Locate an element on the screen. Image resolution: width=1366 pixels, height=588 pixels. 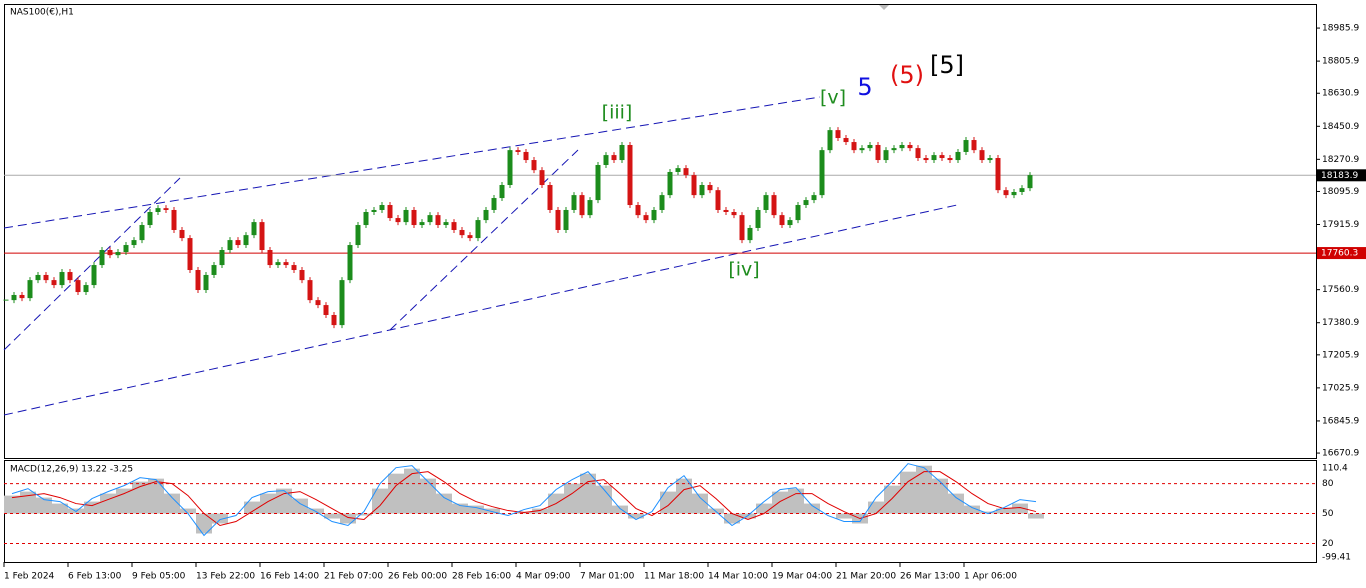
y-tick-label: 17205.9 is located at coordinates (1340, 355).